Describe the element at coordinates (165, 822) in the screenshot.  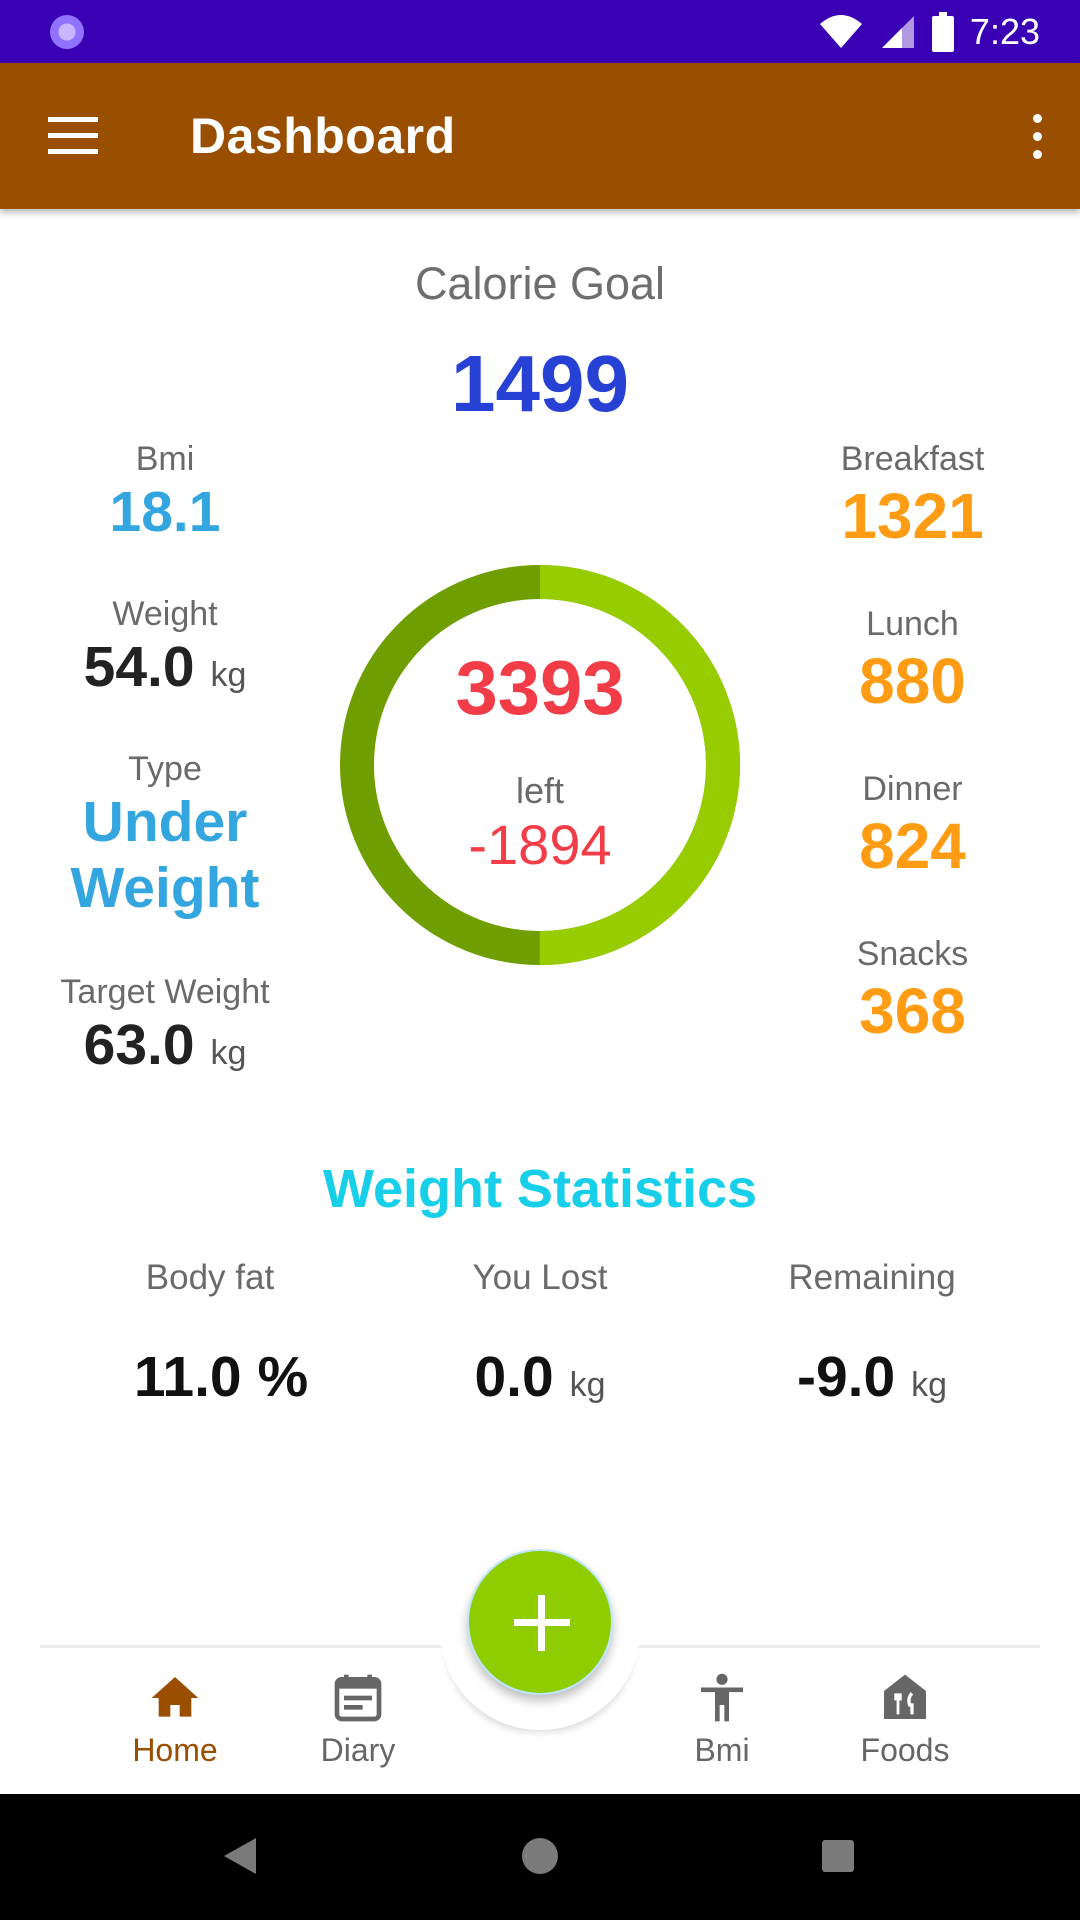
I see `type-value-line1: Under` at that location.